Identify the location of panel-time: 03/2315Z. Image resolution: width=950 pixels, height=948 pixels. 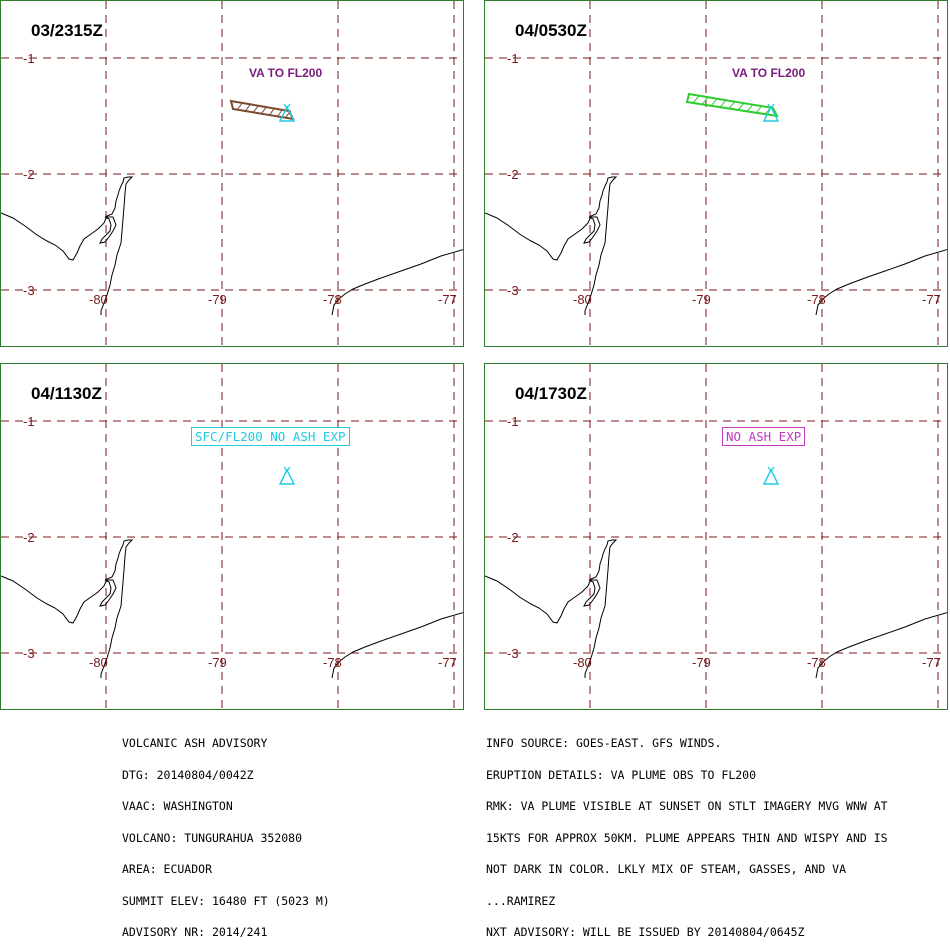
(67, 30).